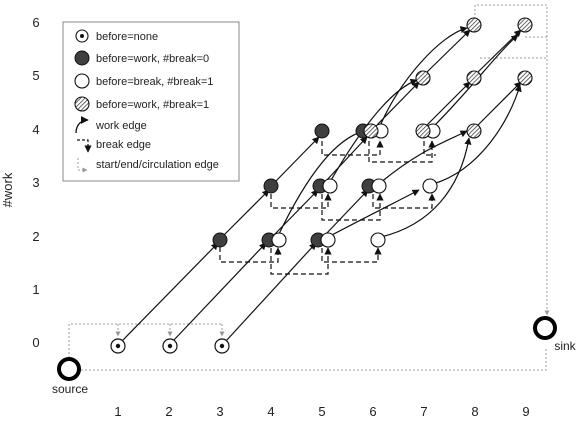  Describe the element at coordinates (565, 346) in the screenshot. I see `sink-label: sink` at that location.